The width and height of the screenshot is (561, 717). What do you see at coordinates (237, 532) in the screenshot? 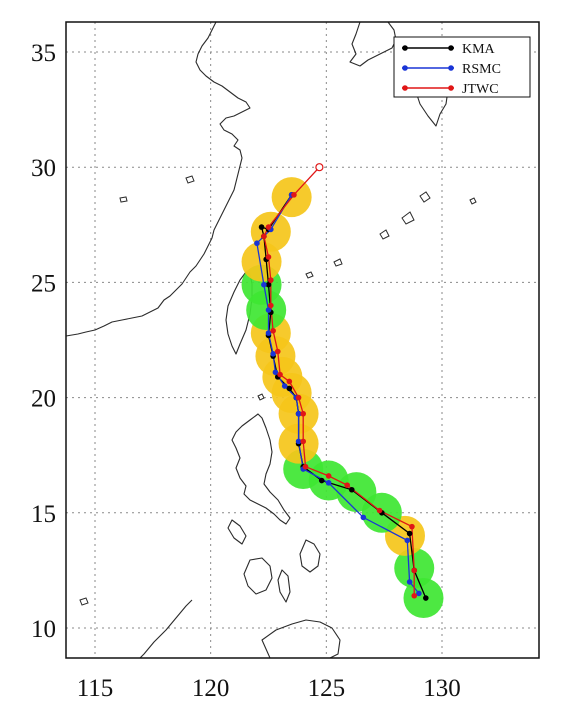
I see `coastline-mindoro` at bounding box center [237, 532].